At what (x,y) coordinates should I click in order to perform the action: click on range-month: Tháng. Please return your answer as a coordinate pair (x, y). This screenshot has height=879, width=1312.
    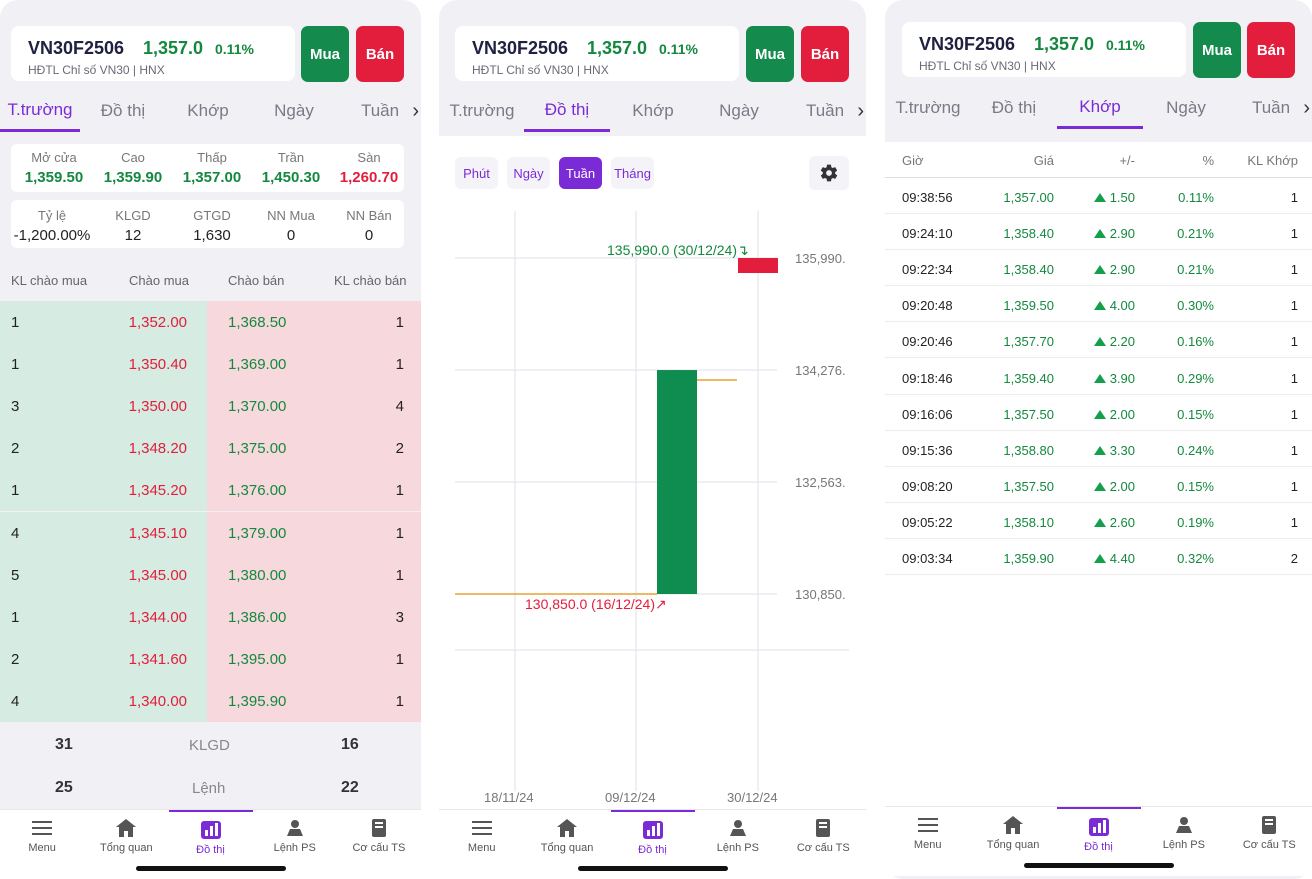
    Looking at the image, I should click on (632, 173).